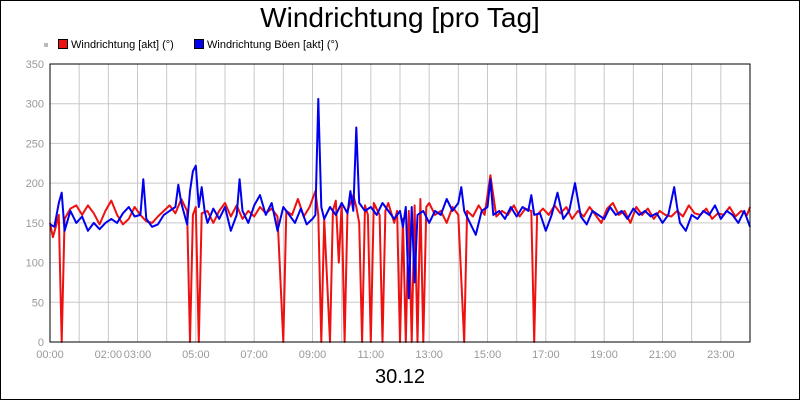 Image resolution: width=800 pixels, height=400 pixels. I want to click on y-tick-label: 200, so click(35, 184).